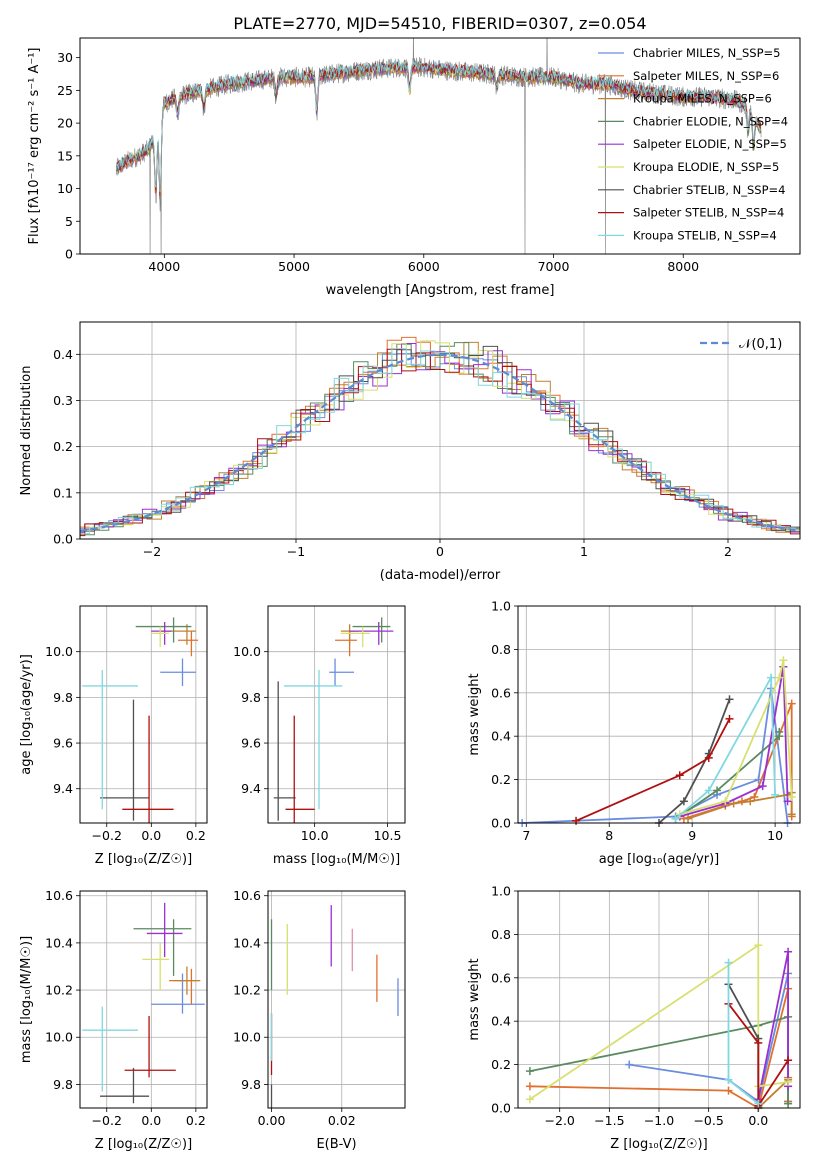  Describe the element at coordinates (196, 835) in the screenshot. I see `x-tick-label: 0.2` at that location.